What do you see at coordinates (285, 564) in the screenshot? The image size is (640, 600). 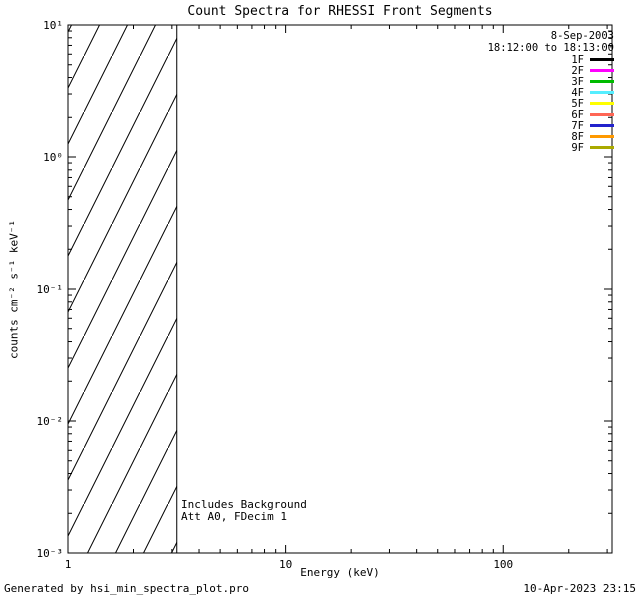 I see `x-tick-label: 10` at bounding box center [285, 564].